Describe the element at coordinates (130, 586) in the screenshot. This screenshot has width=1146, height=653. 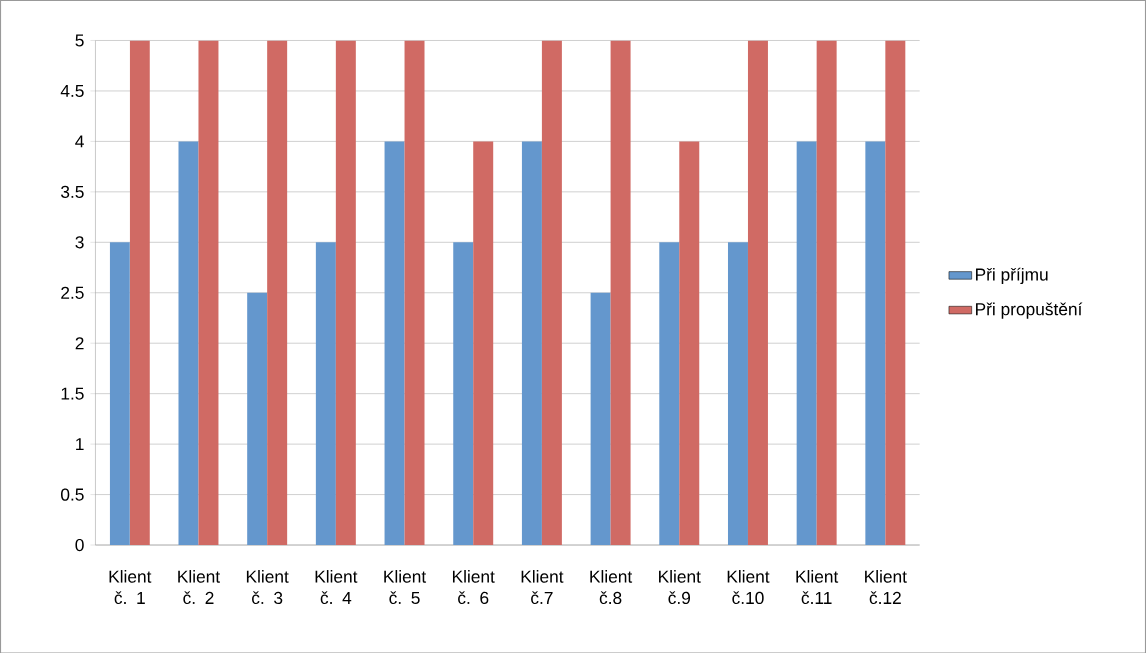
I see `x-tick-label: Klient č. 1` at that location.